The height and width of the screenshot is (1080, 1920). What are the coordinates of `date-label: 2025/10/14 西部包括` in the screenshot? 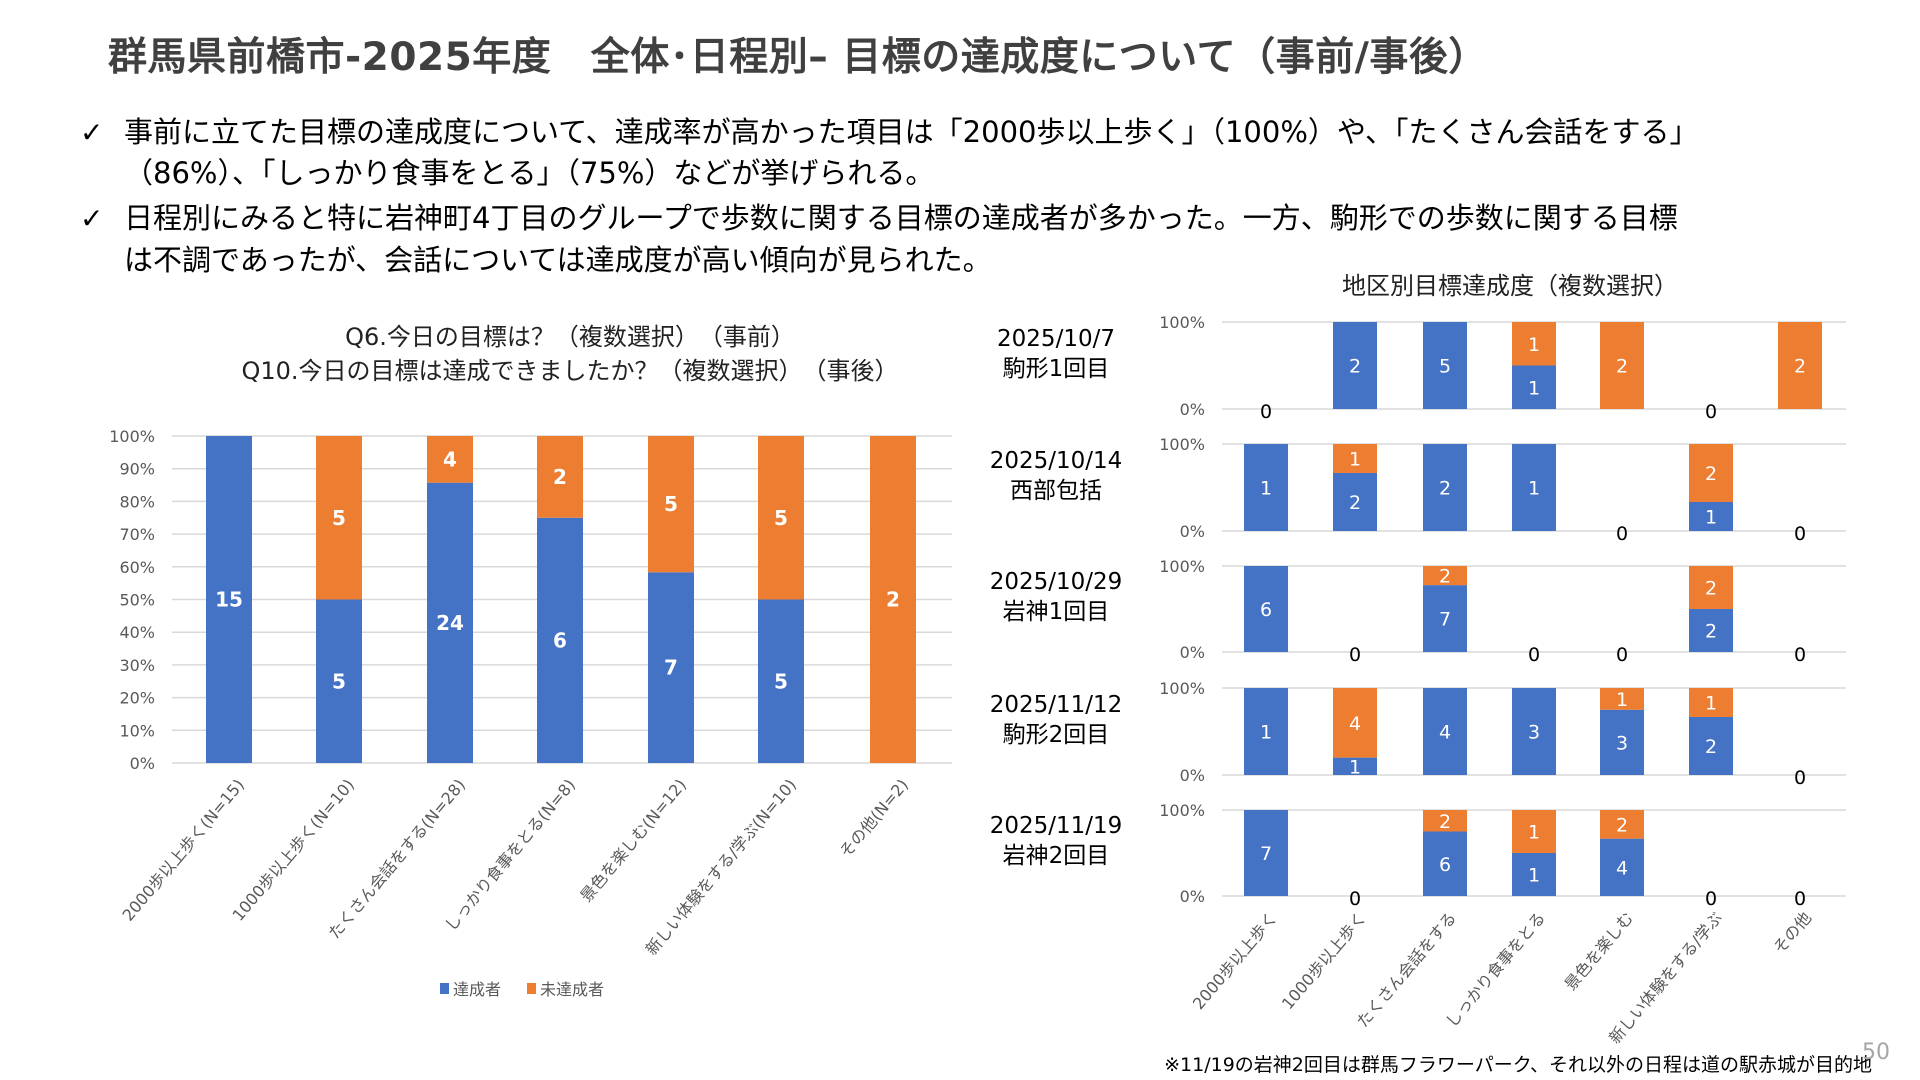 It's located at (1056, 476).